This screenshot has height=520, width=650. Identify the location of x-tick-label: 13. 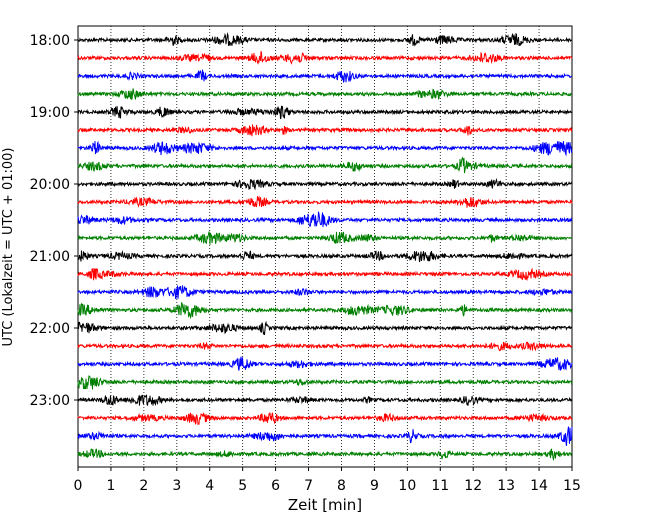
(506, 486).